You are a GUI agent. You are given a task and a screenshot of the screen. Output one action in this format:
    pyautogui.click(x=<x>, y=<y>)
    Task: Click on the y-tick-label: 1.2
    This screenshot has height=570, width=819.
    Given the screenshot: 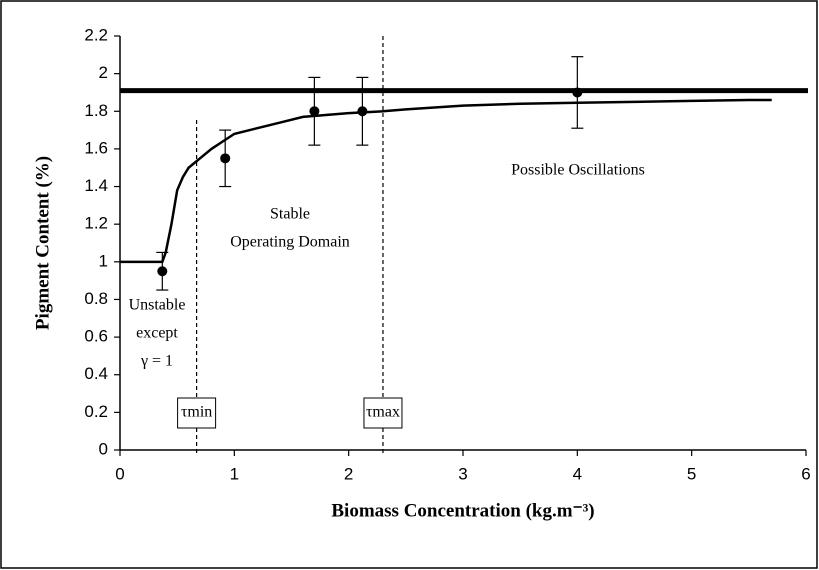 What is the action you would take?
    pyautogui.click(x=96, y=223)
    